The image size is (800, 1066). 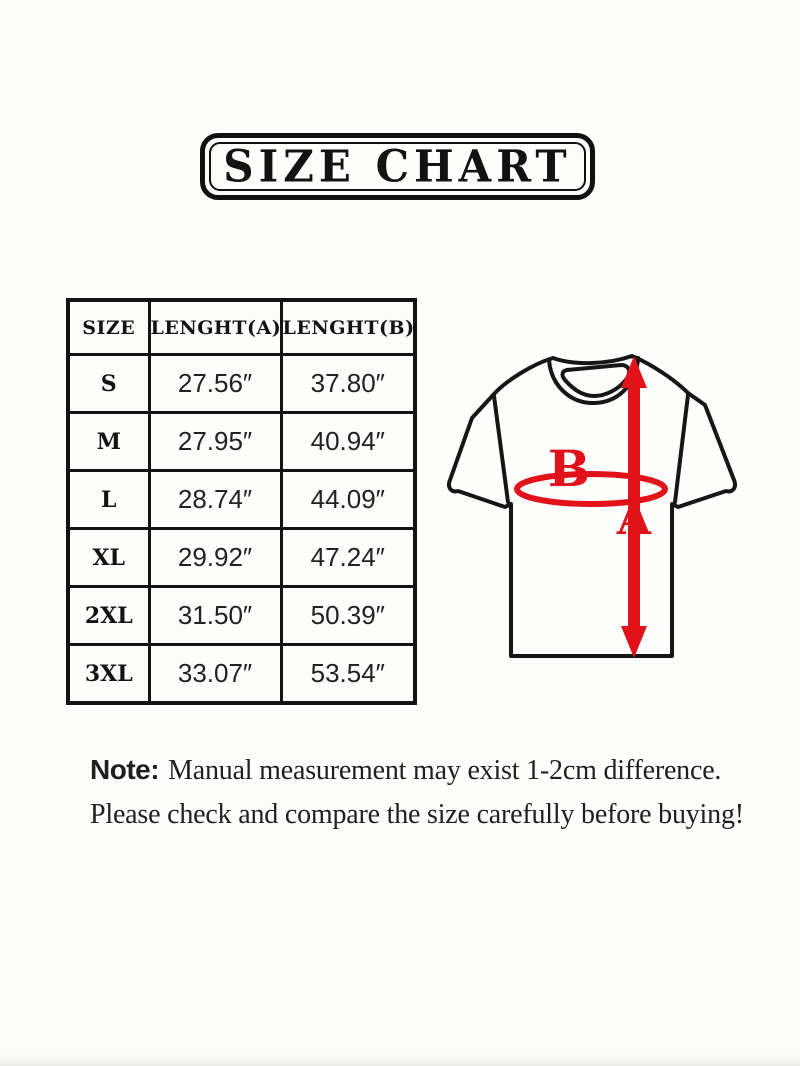 I want to click on col-header-length-a: LENGHT(A), so click(x=215, y=327).